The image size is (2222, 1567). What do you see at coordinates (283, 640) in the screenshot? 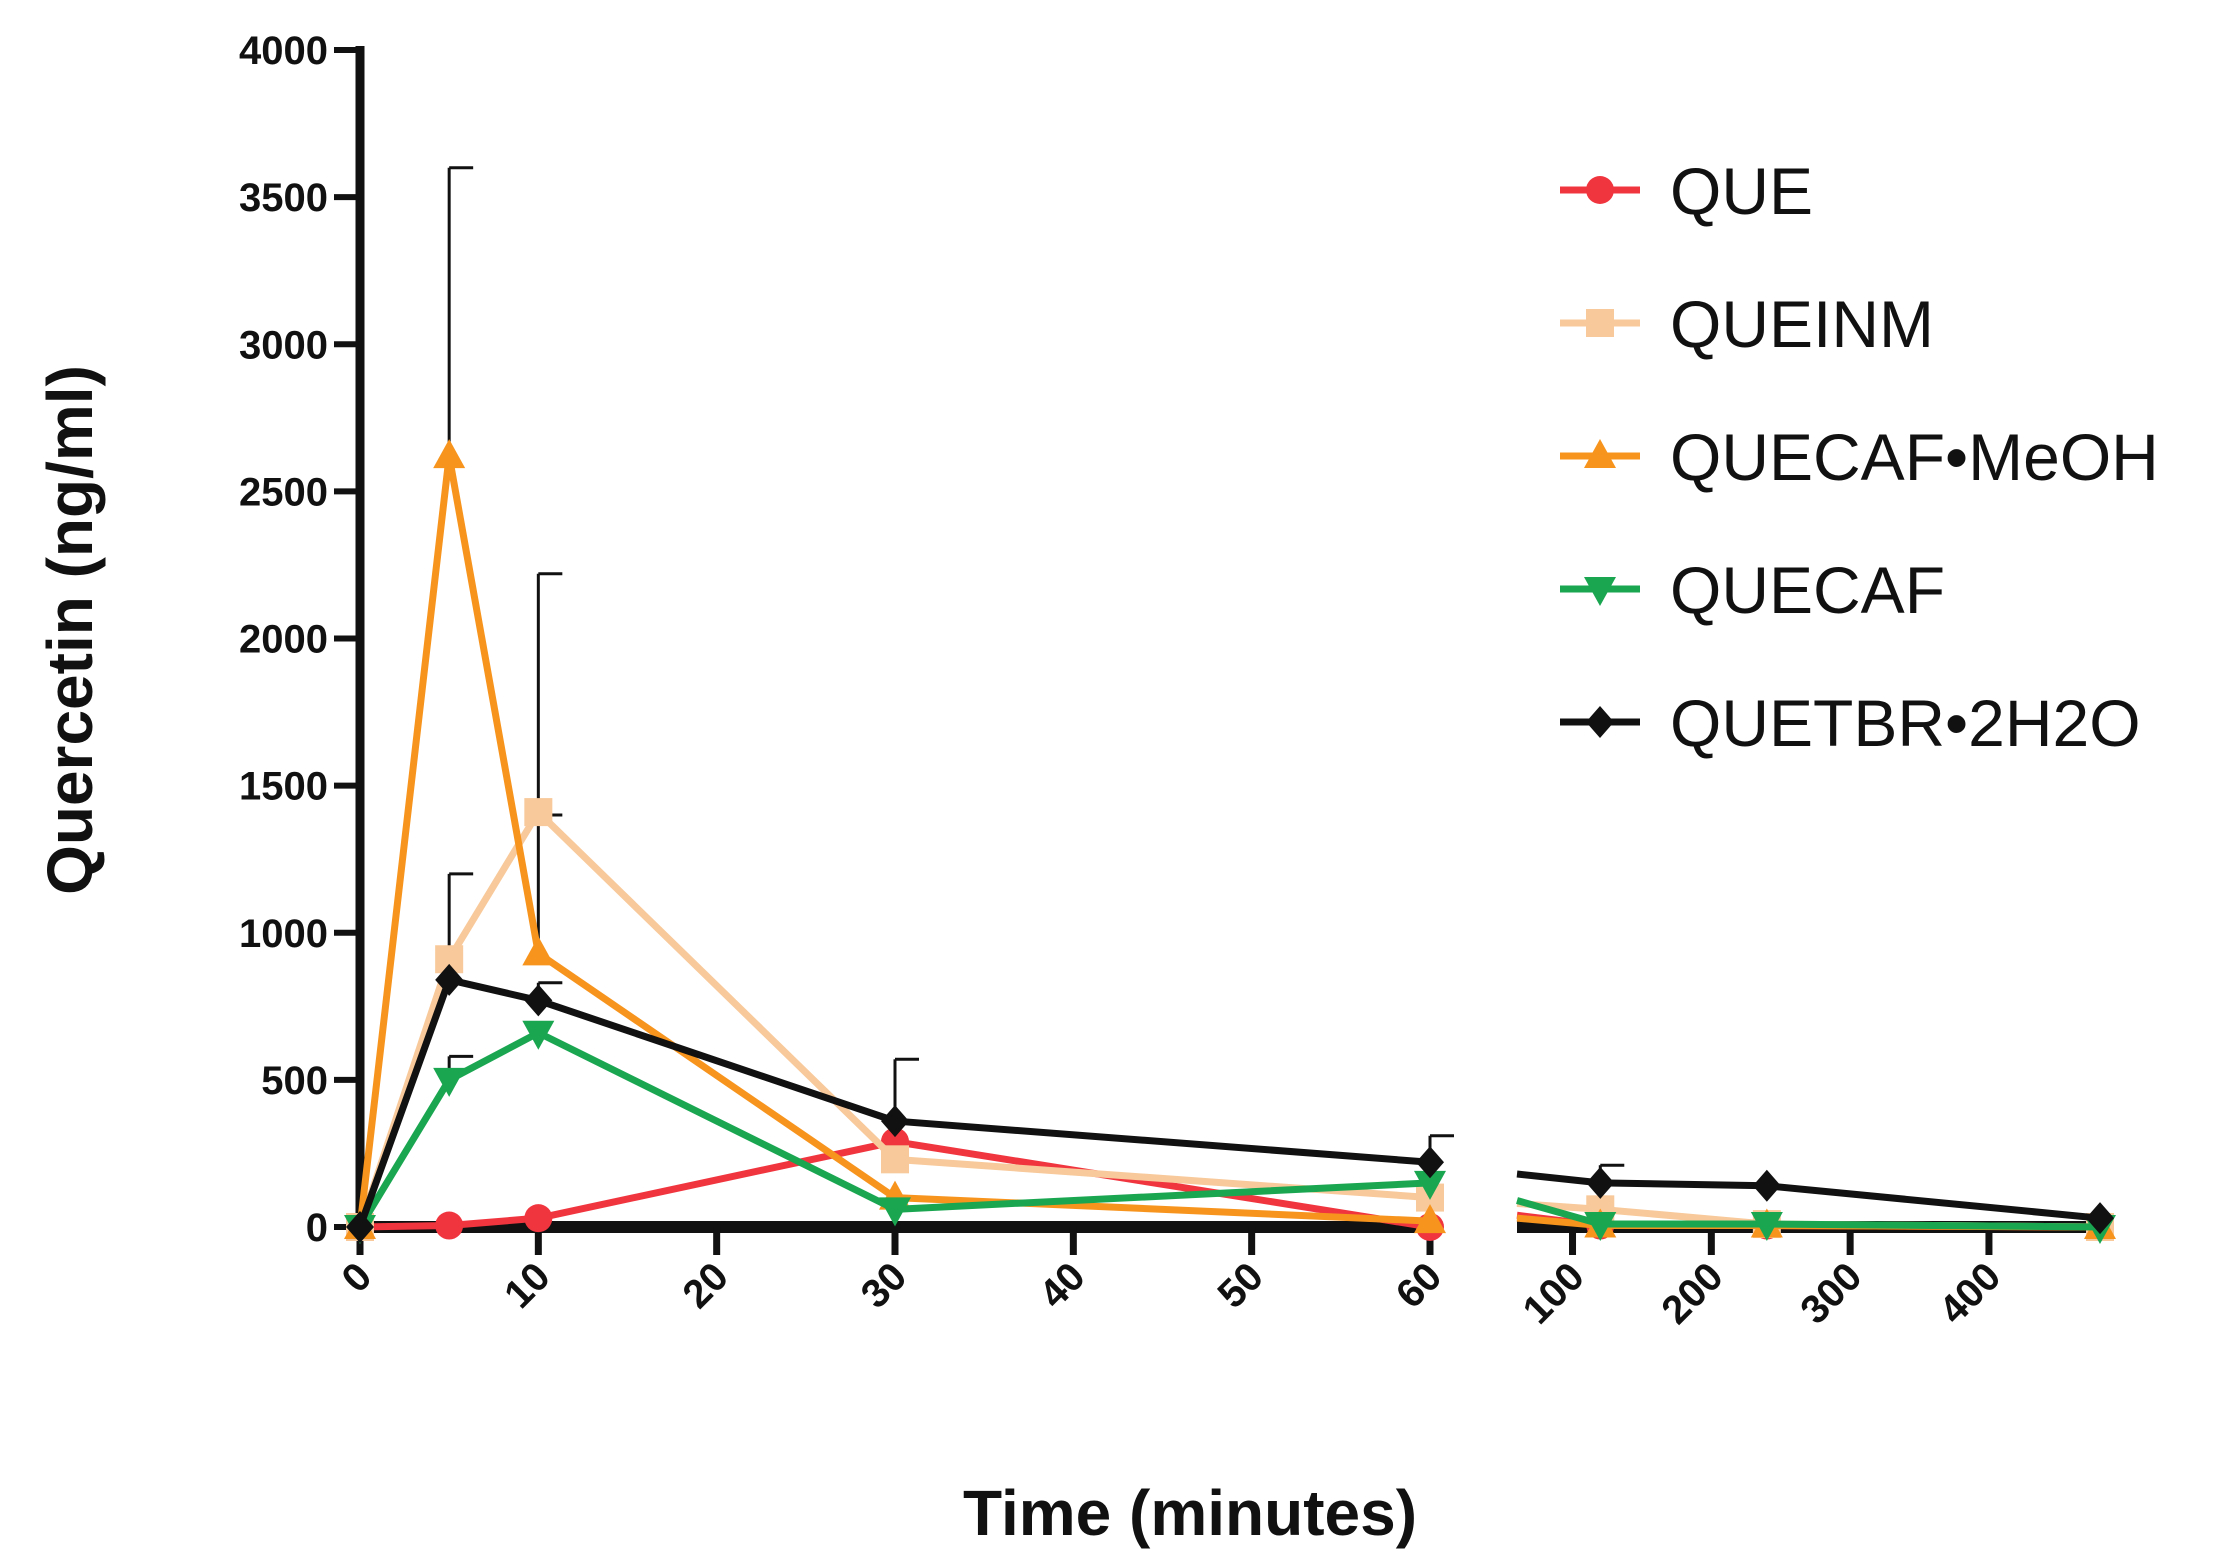
I see `y-tick-label: 2000` at bounding box center [283, 640].